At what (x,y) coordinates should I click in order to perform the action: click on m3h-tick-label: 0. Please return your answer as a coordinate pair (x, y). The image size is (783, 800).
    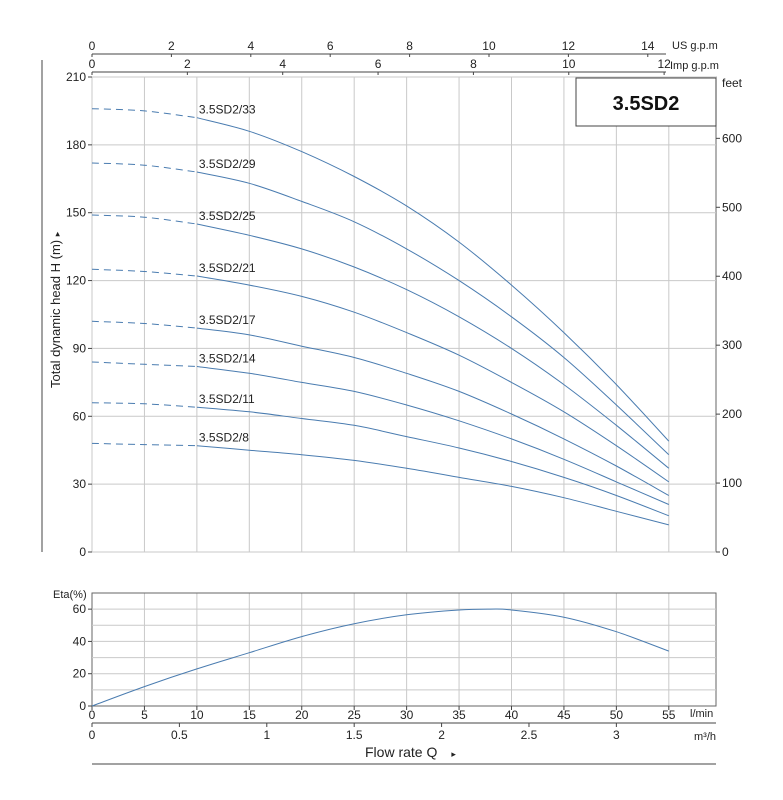
    Looking at the image, I should click on (92, 735).